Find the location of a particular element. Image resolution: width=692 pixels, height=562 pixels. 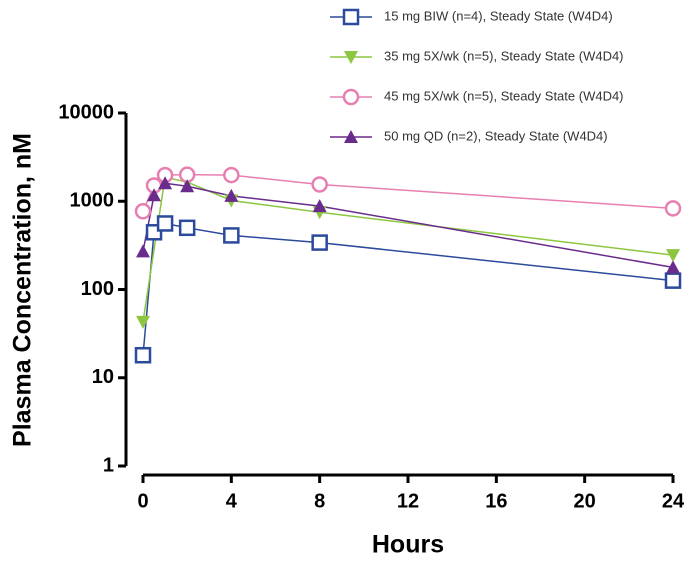

y-axis-title: Plasma Concentration, nM is located at coordinates (23, 290).